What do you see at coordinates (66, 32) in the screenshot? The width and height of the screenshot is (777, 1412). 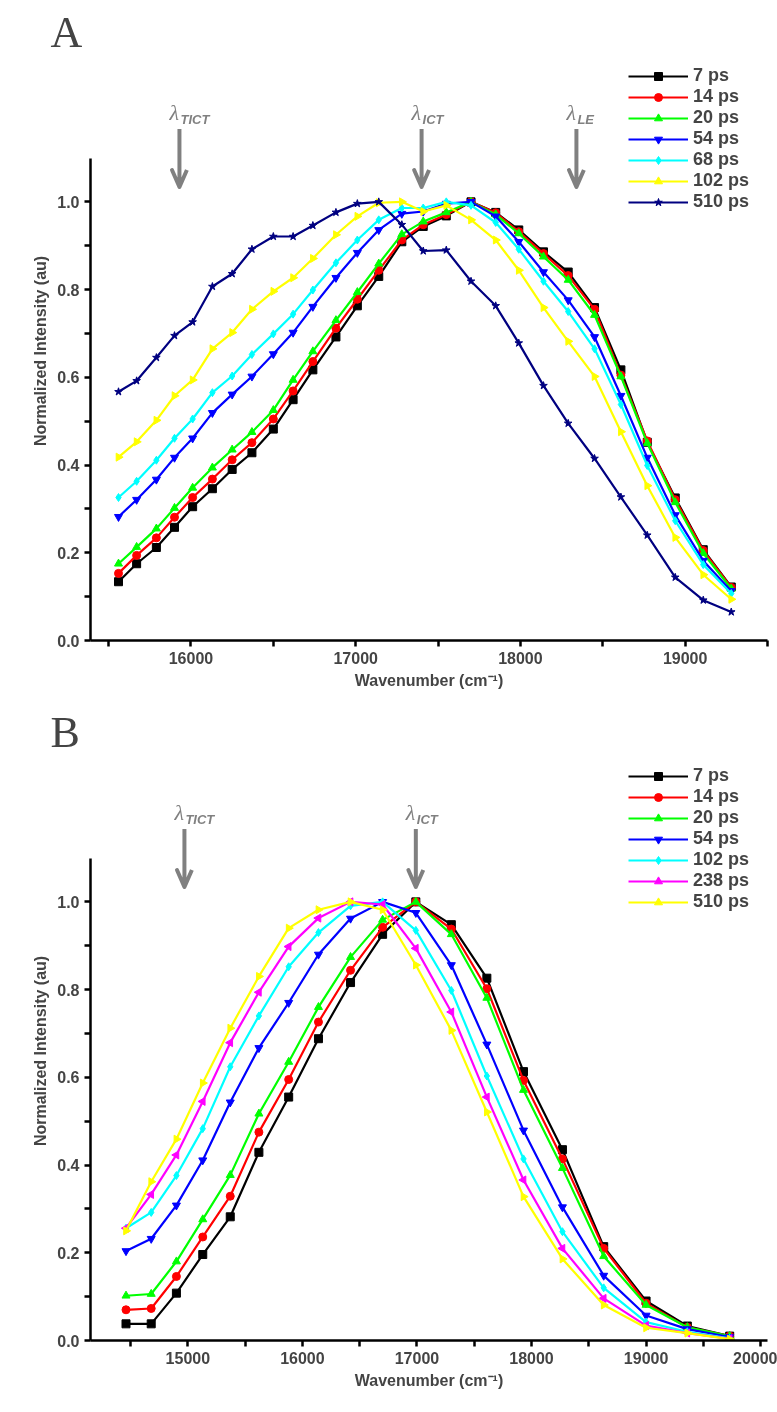 I see `chart-title: A` at bounding box center [66, 32].